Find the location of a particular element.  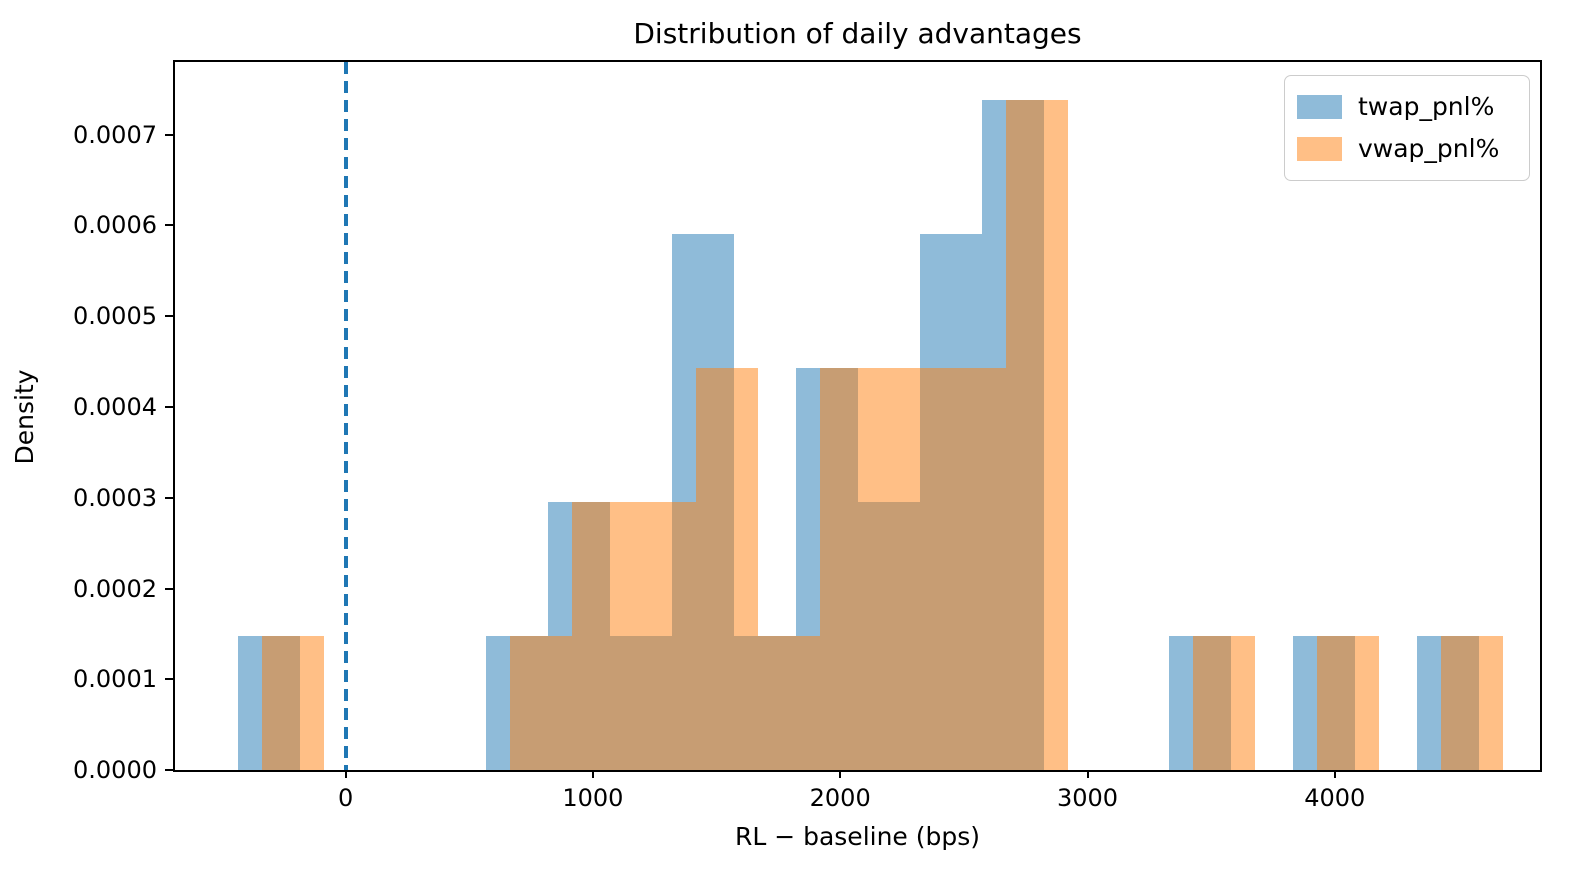

legend-row-vwap: vwap_pnl% is located at coordinates (1407, 149).